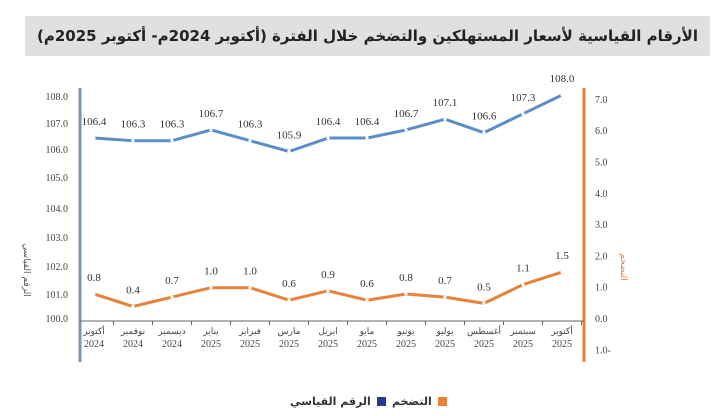 The image size is (720, 416). Describe the element at coordinates (445, 103) in the screenshot. I see `index-data-label: 107.1` at that location.